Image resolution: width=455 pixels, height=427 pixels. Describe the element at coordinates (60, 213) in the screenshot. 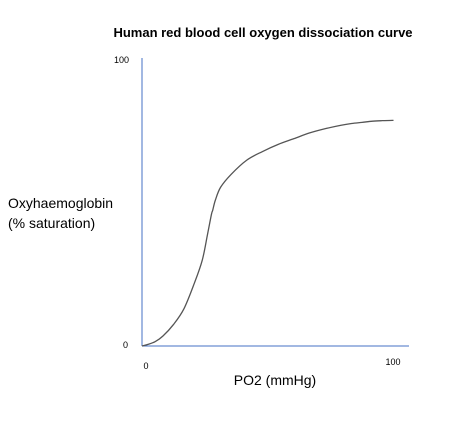

I see `y-axis-label: Oxyhaemoglobin (% saturation)` at that location.